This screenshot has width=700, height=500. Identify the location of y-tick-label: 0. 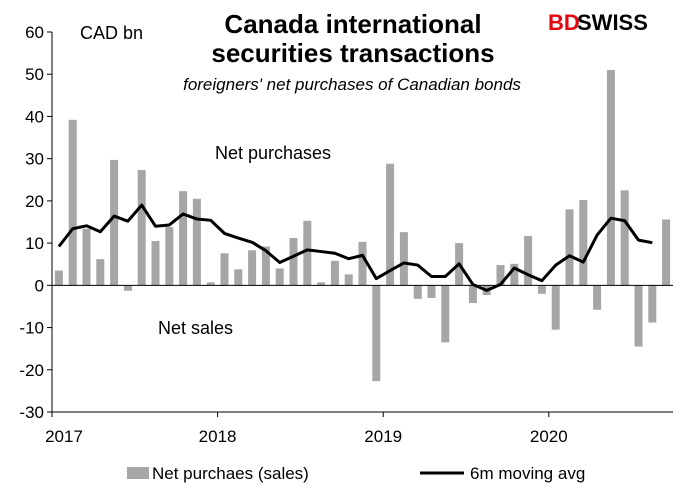
(39, 285).